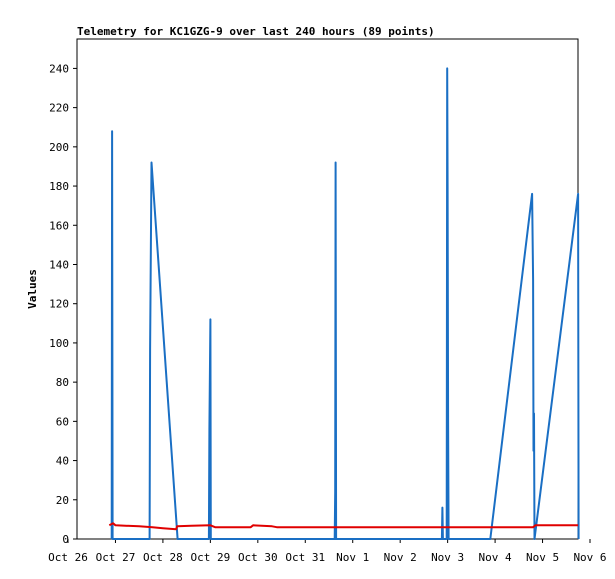 The image size is (615, 579). I want to click on y-tick-label: 100, so click(59, 343).